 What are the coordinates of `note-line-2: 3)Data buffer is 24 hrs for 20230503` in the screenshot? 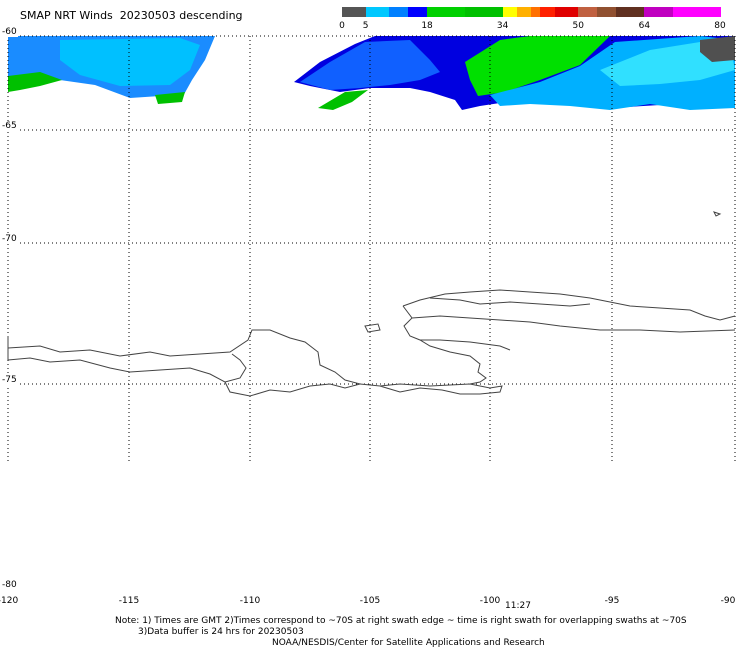 It's located at (221, 632).